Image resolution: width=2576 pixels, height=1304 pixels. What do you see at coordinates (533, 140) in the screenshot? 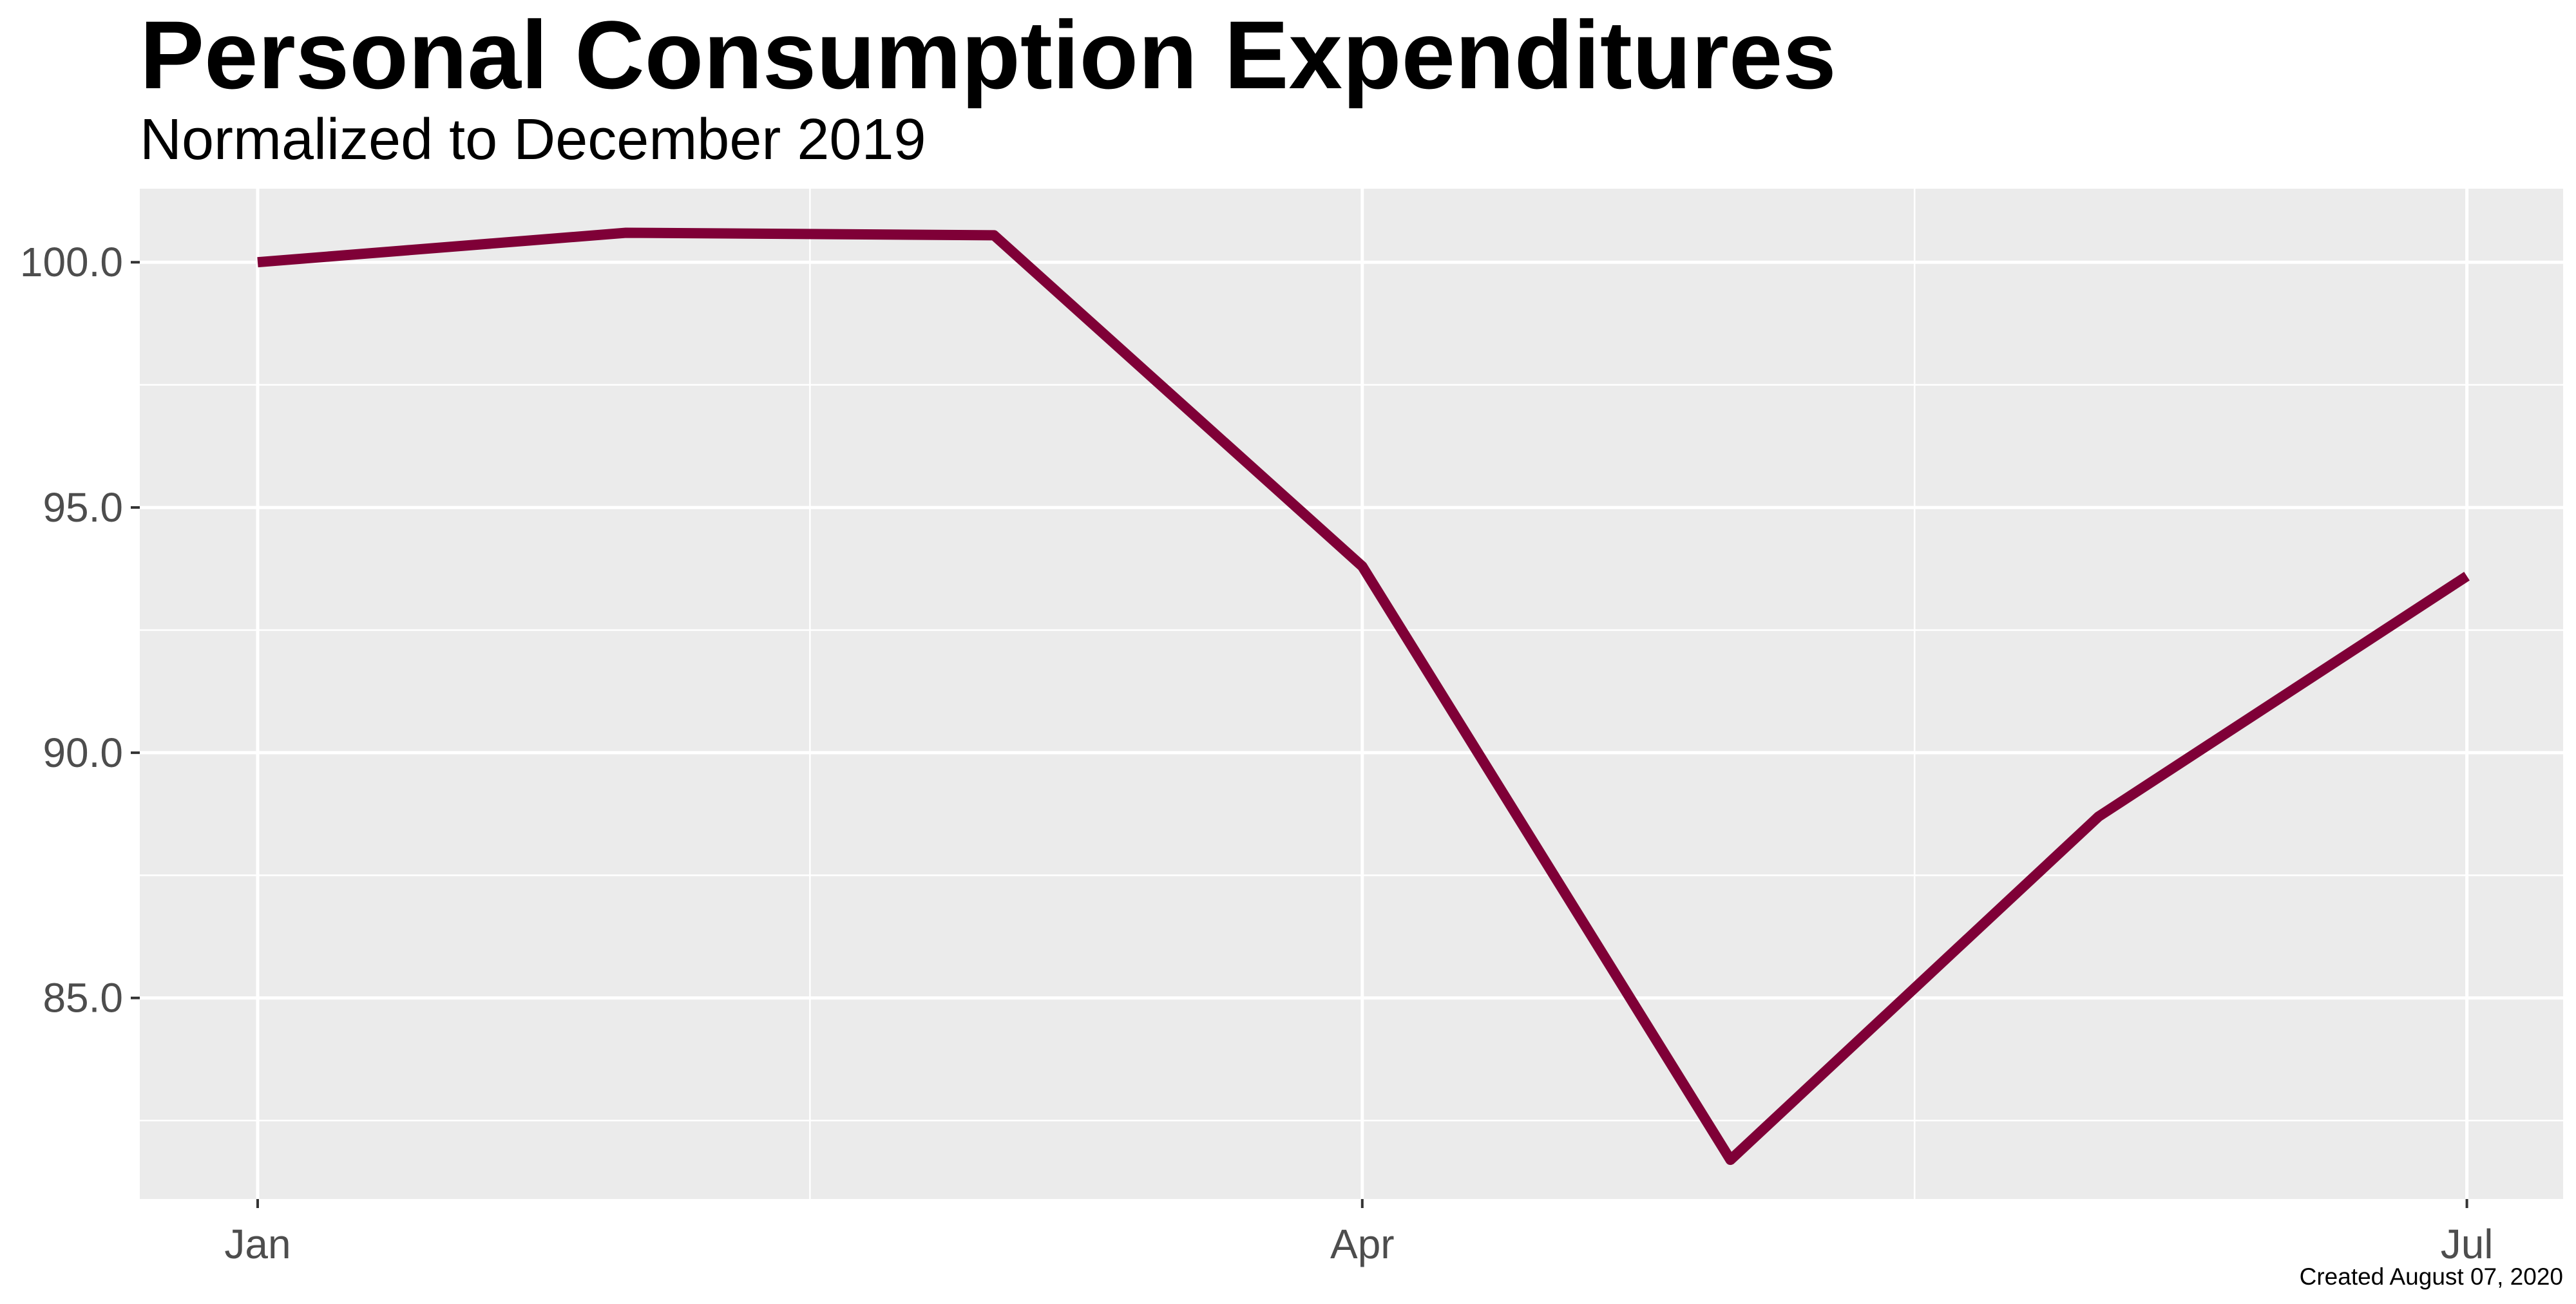
I see `chart-subtitle: Normalized to December 2019` at bounding box center [533, 140].